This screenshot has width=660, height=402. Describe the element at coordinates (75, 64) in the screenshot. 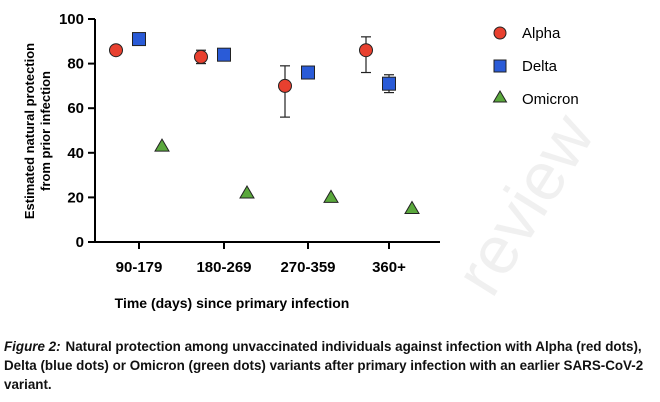

I see `y-tick-label-80: 80` at that location.